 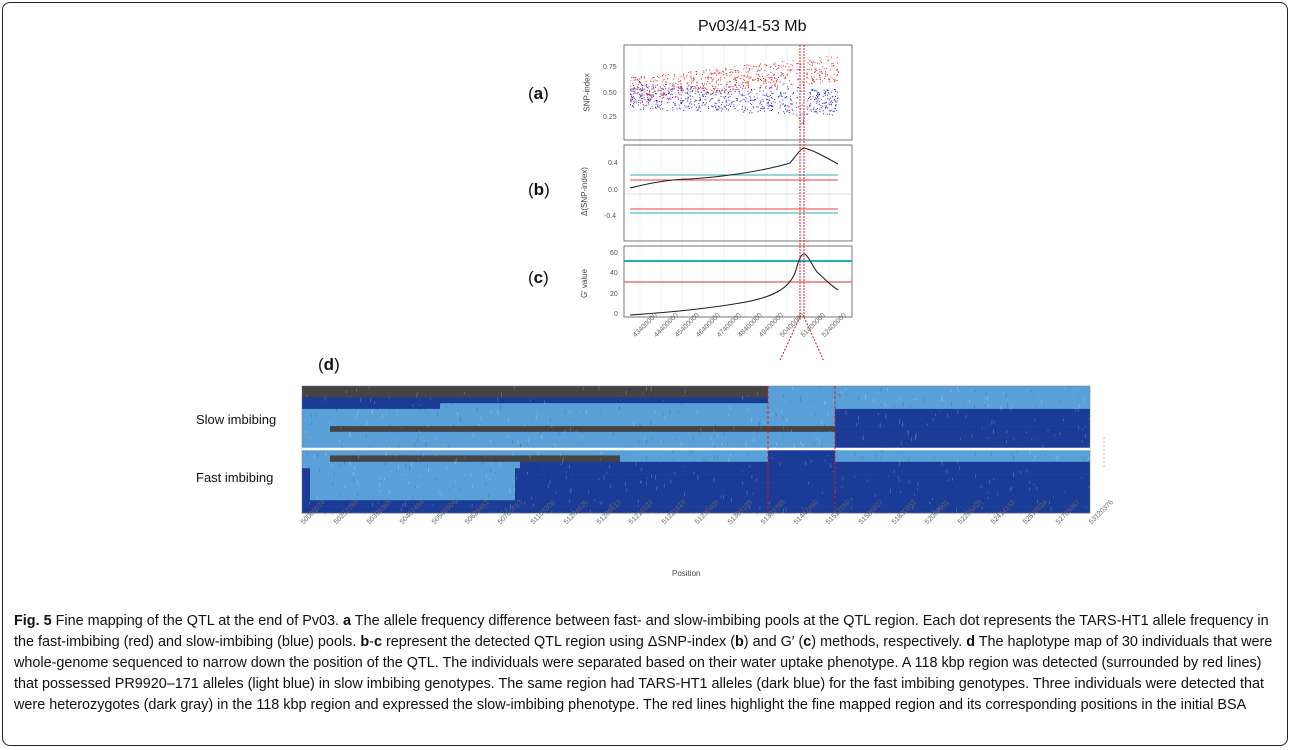 What do you see at coordinates (614, 253) in the screenshot?
I see `panel-c-ytick: 60` at bounding box center [614, 253].